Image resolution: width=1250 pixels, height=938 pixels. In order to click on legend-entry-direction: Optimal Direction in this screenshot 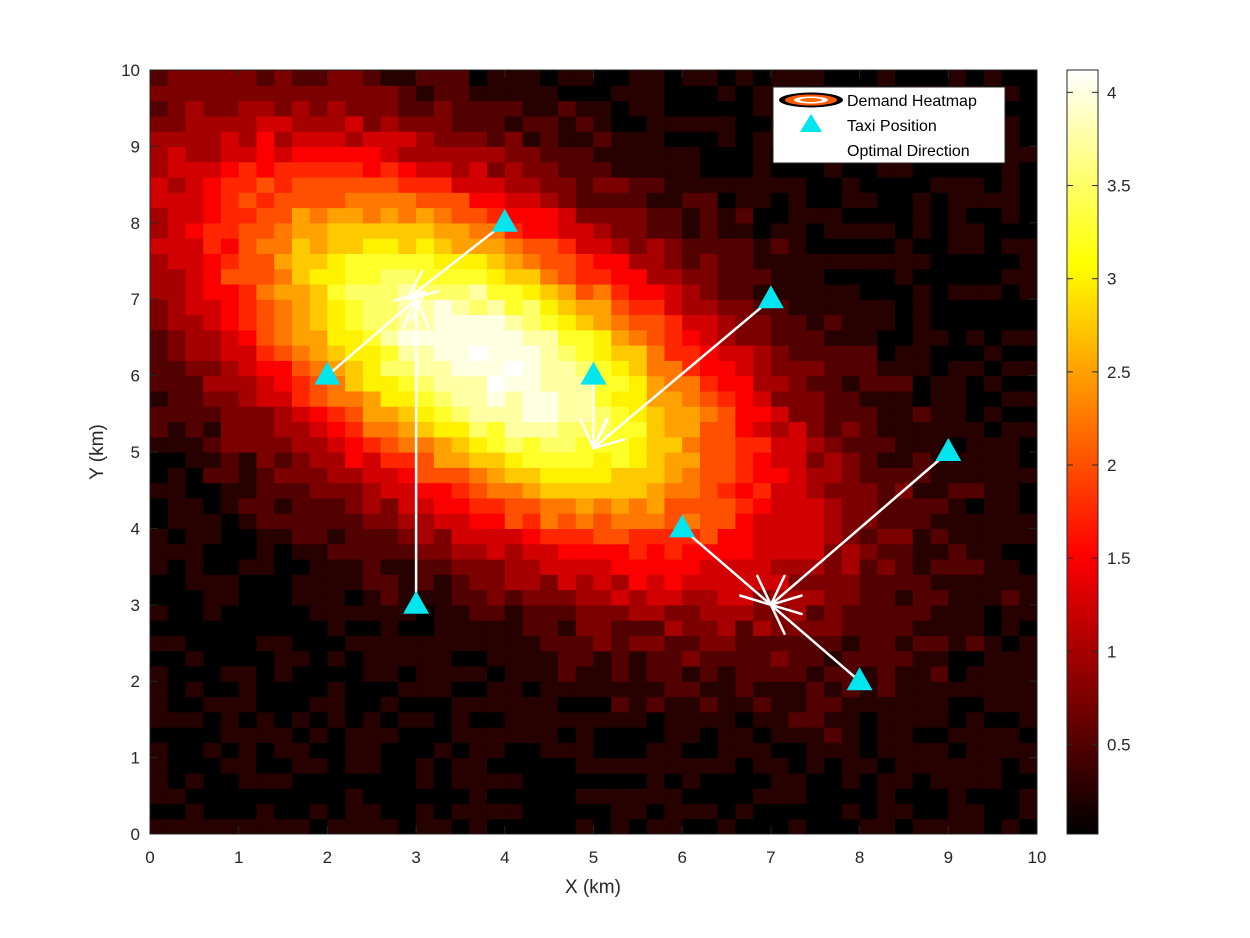, I will do `click(908, 151)`.